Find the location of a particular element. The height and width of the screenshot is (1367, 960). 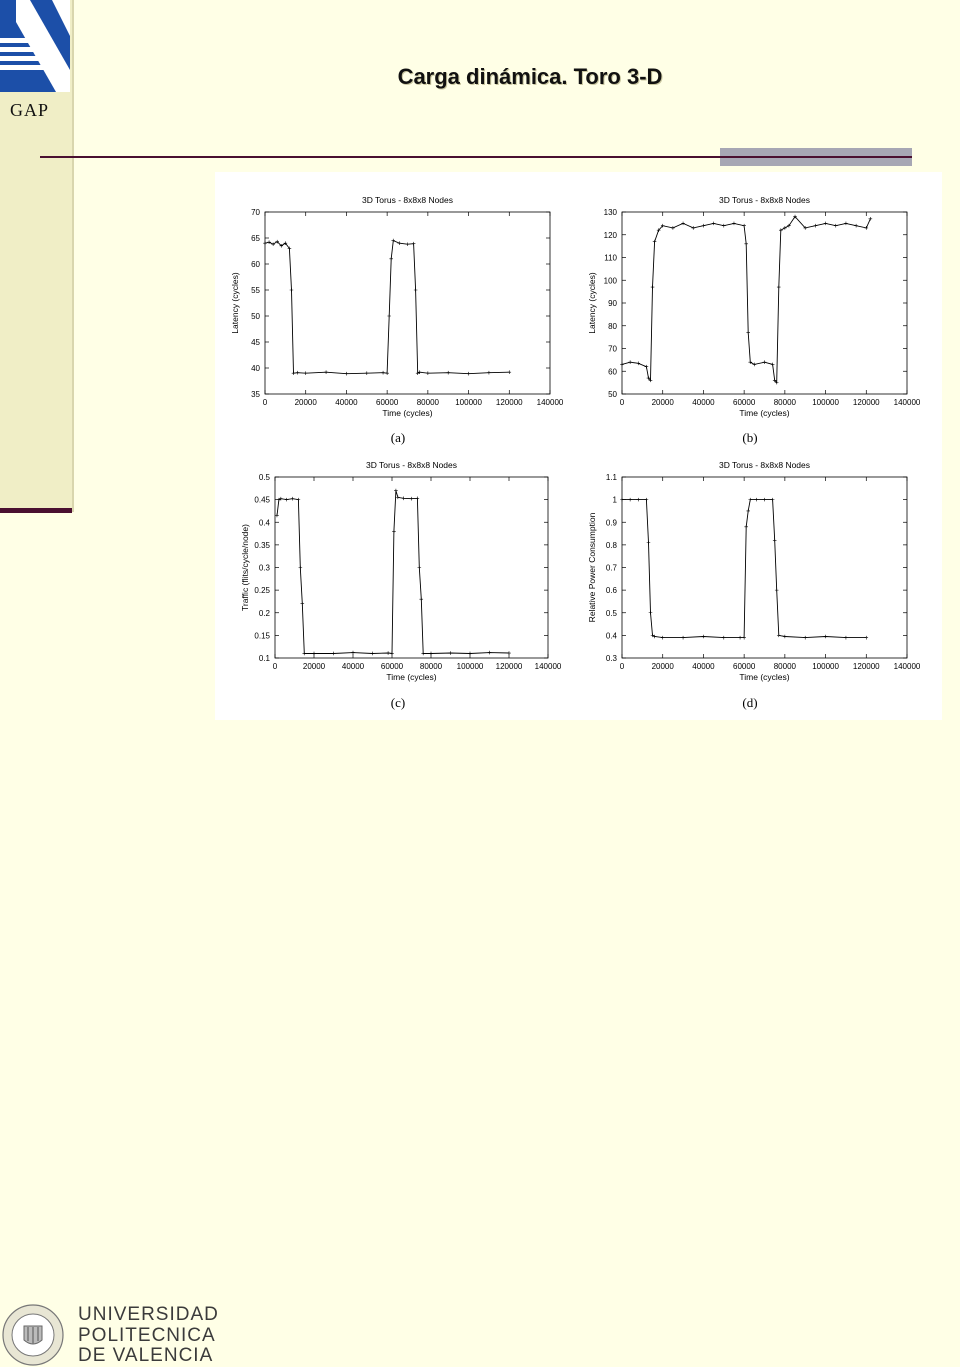

panel-caption: (d) is located at coordinates (749, 702).